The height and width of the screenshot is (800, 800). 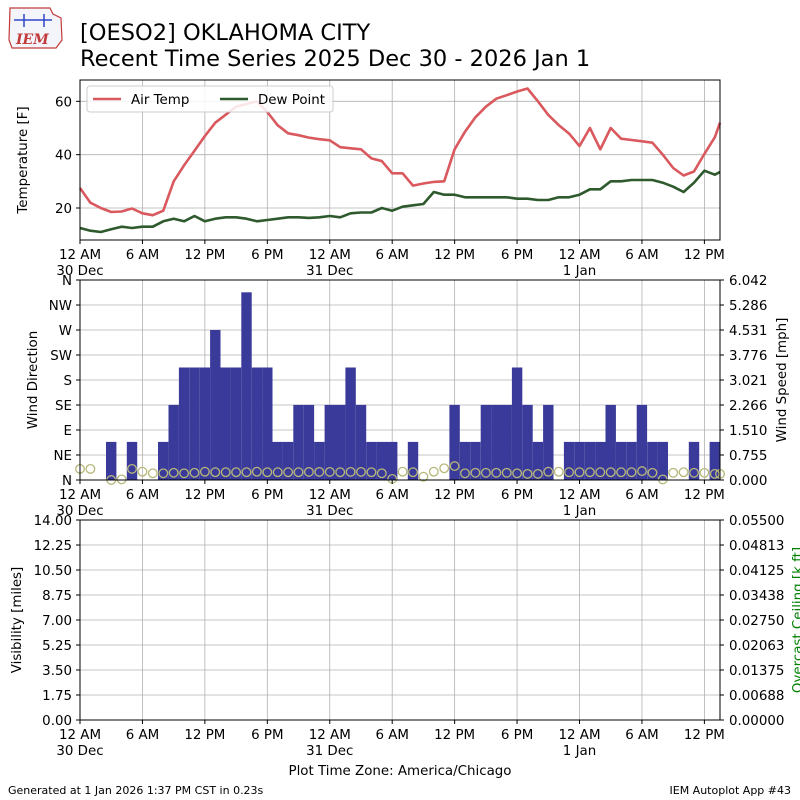 What do you see at coordinates (748, 406) in the screenshot?
I see `speed-tick-label: 2.266` at bounding box center [748, 406].